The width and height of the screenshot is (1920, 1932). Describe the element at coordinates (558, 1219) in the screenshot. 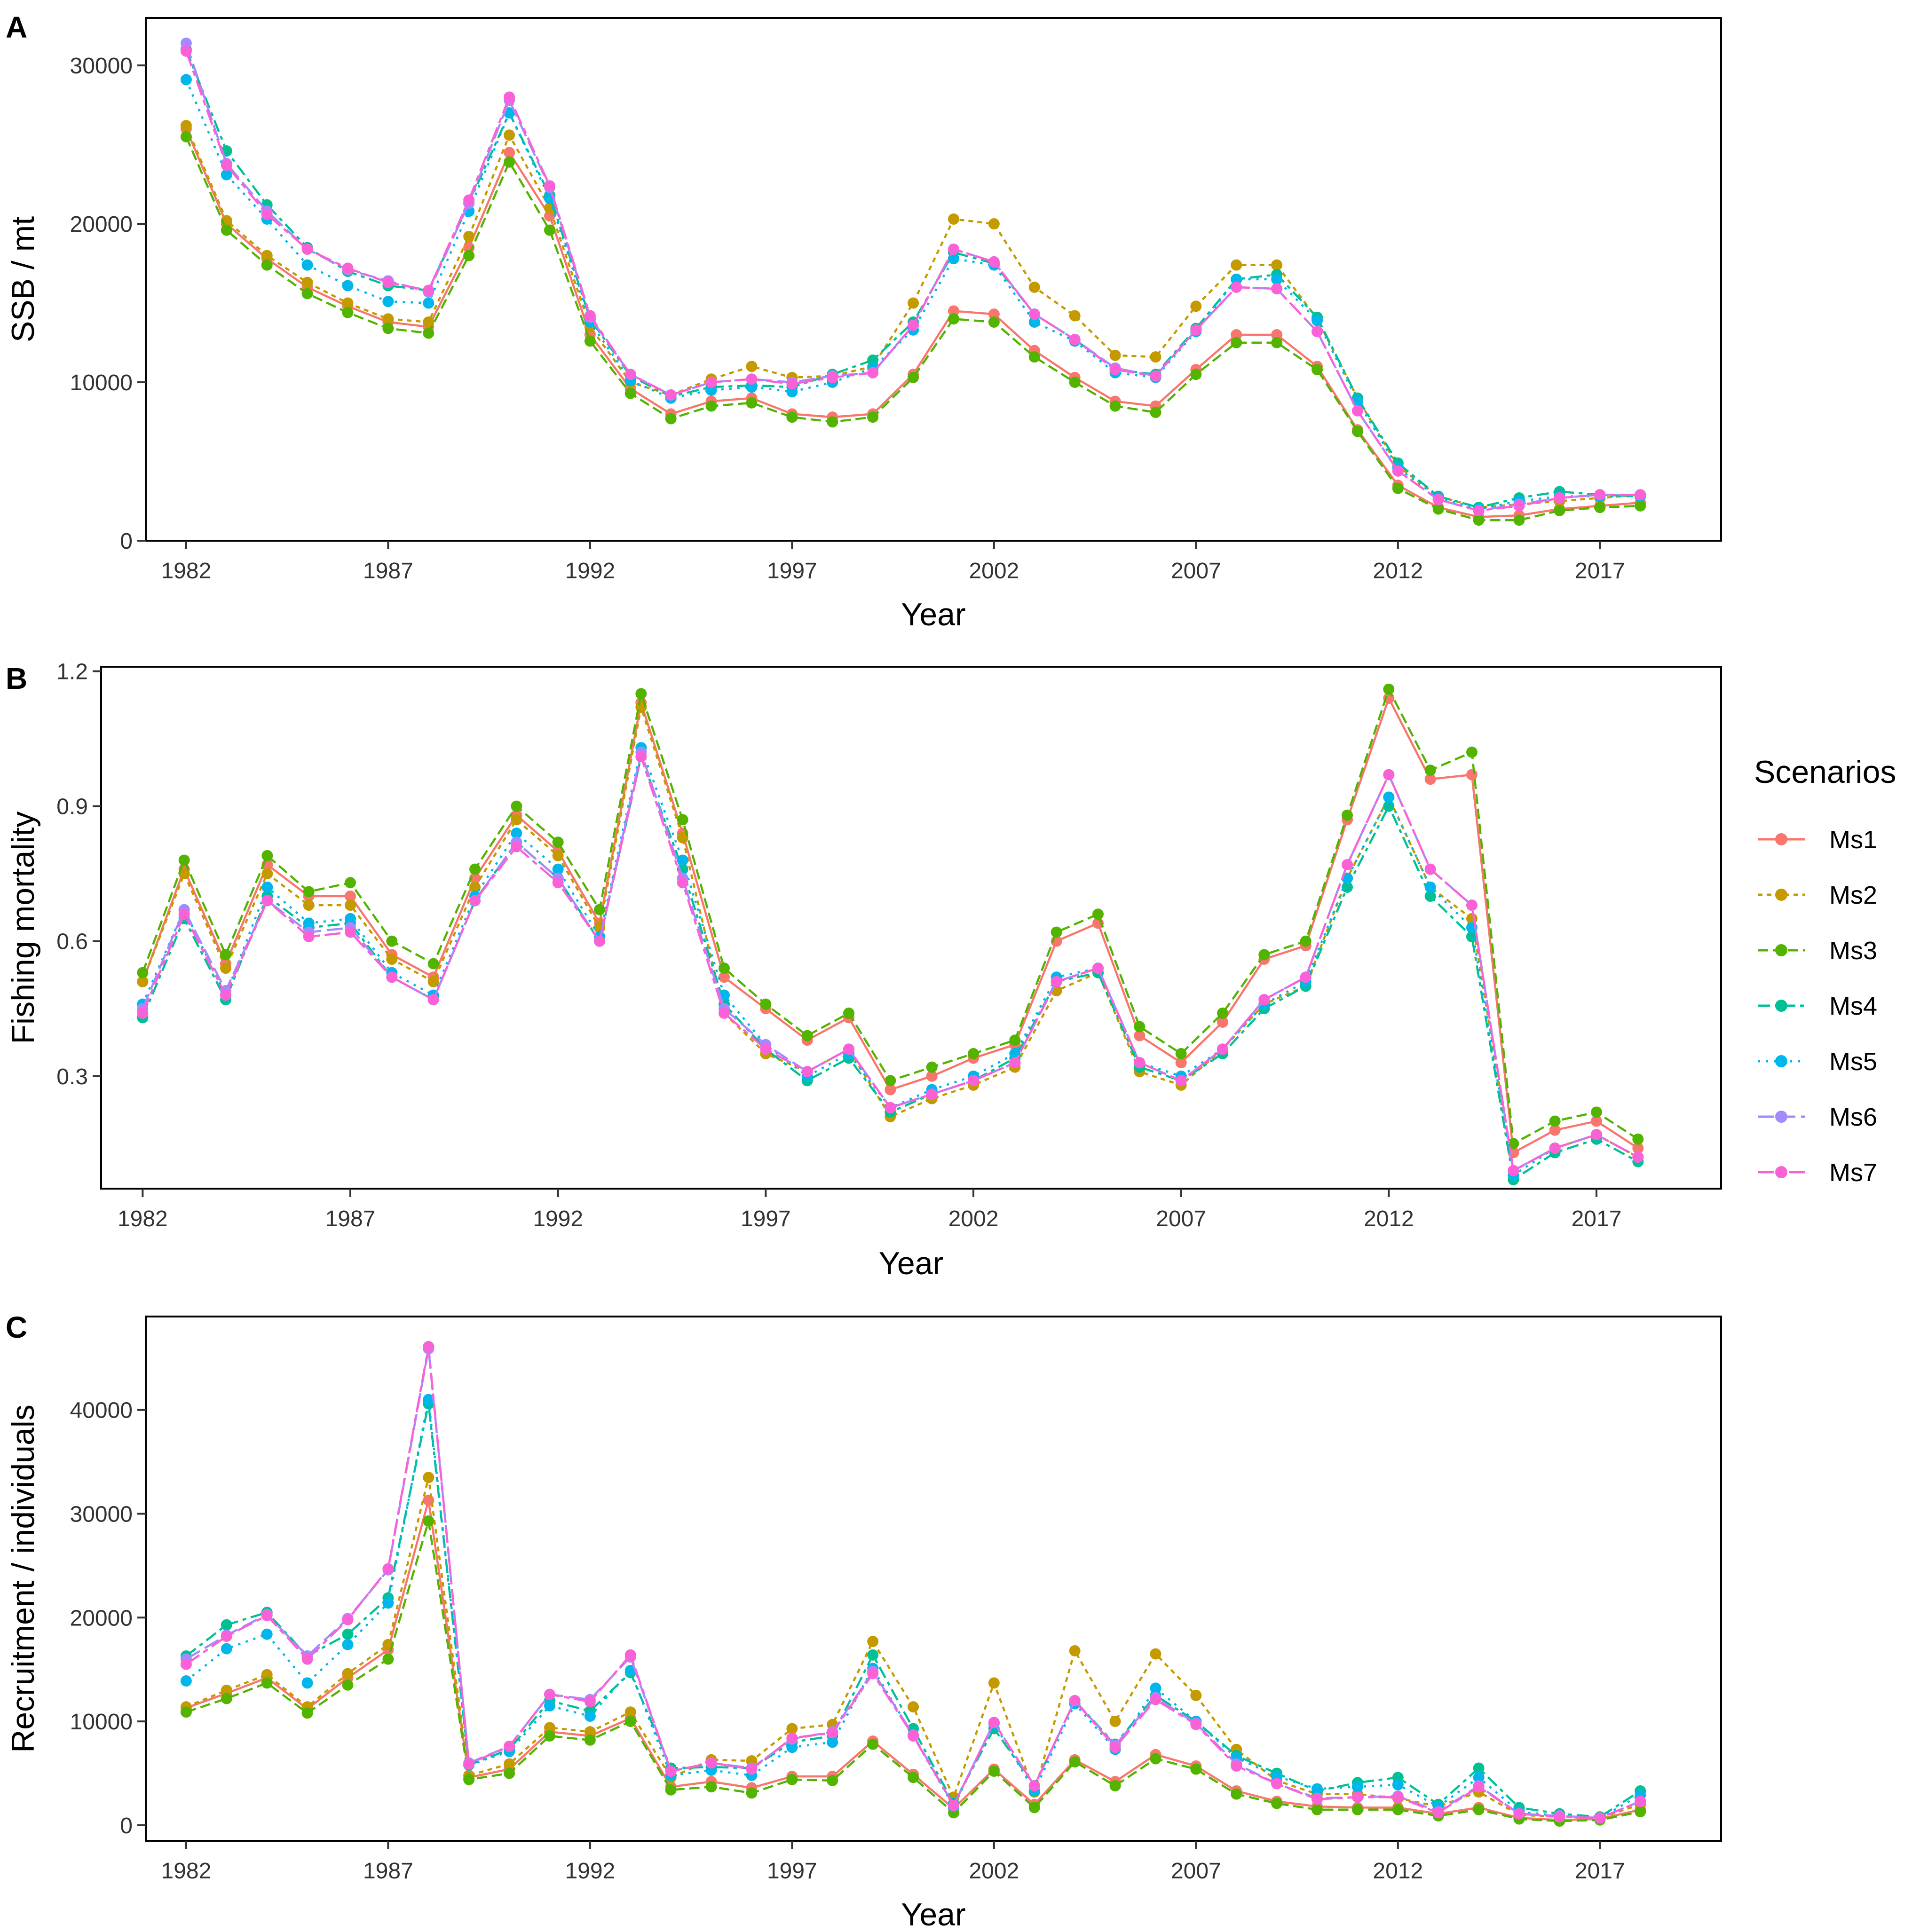

I see `x-tick-label: 1992` at that location.